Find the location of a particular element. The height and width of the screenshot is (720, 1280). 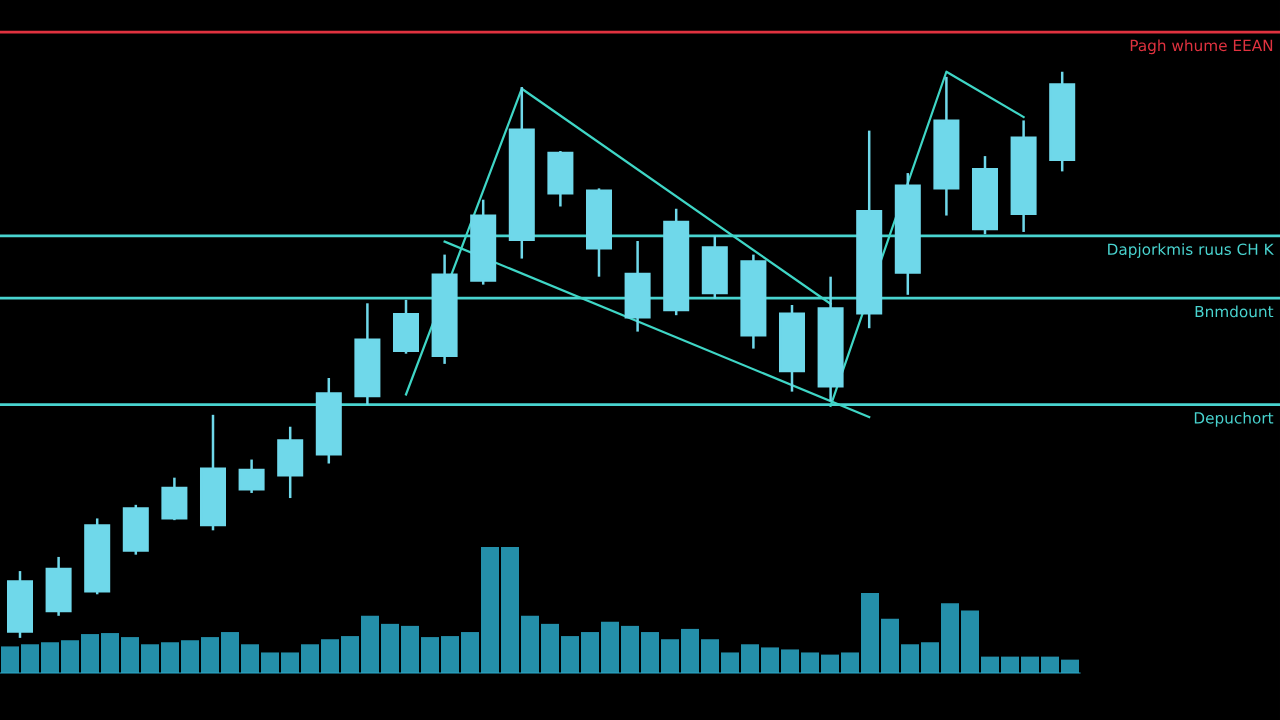

ref-line-label: Pagh whume EEAN is located at coordinates (1201, 47).